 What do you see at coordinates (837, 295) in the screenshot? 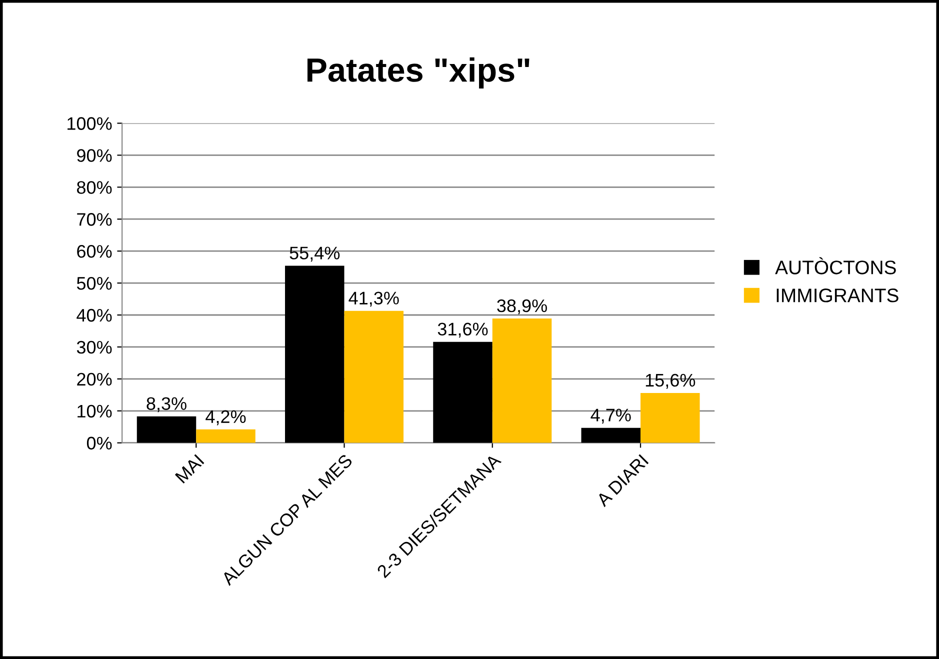
I see `legend-label: IMMIGRANTS` at bounding box center [837, 295].